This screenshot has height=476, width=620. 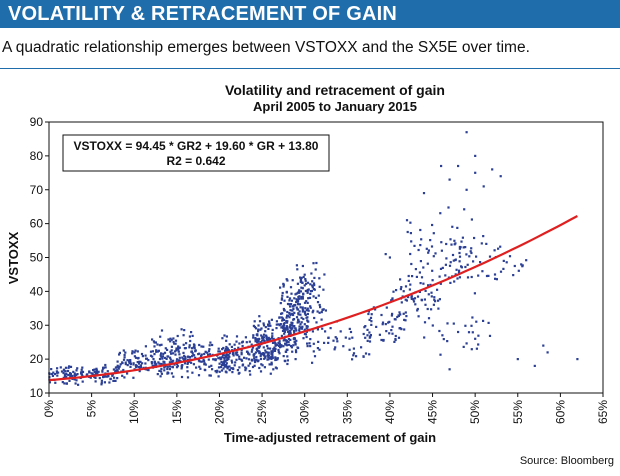 I want to click on source-note: Source: Bloomberg, so click(x=566, y=461).